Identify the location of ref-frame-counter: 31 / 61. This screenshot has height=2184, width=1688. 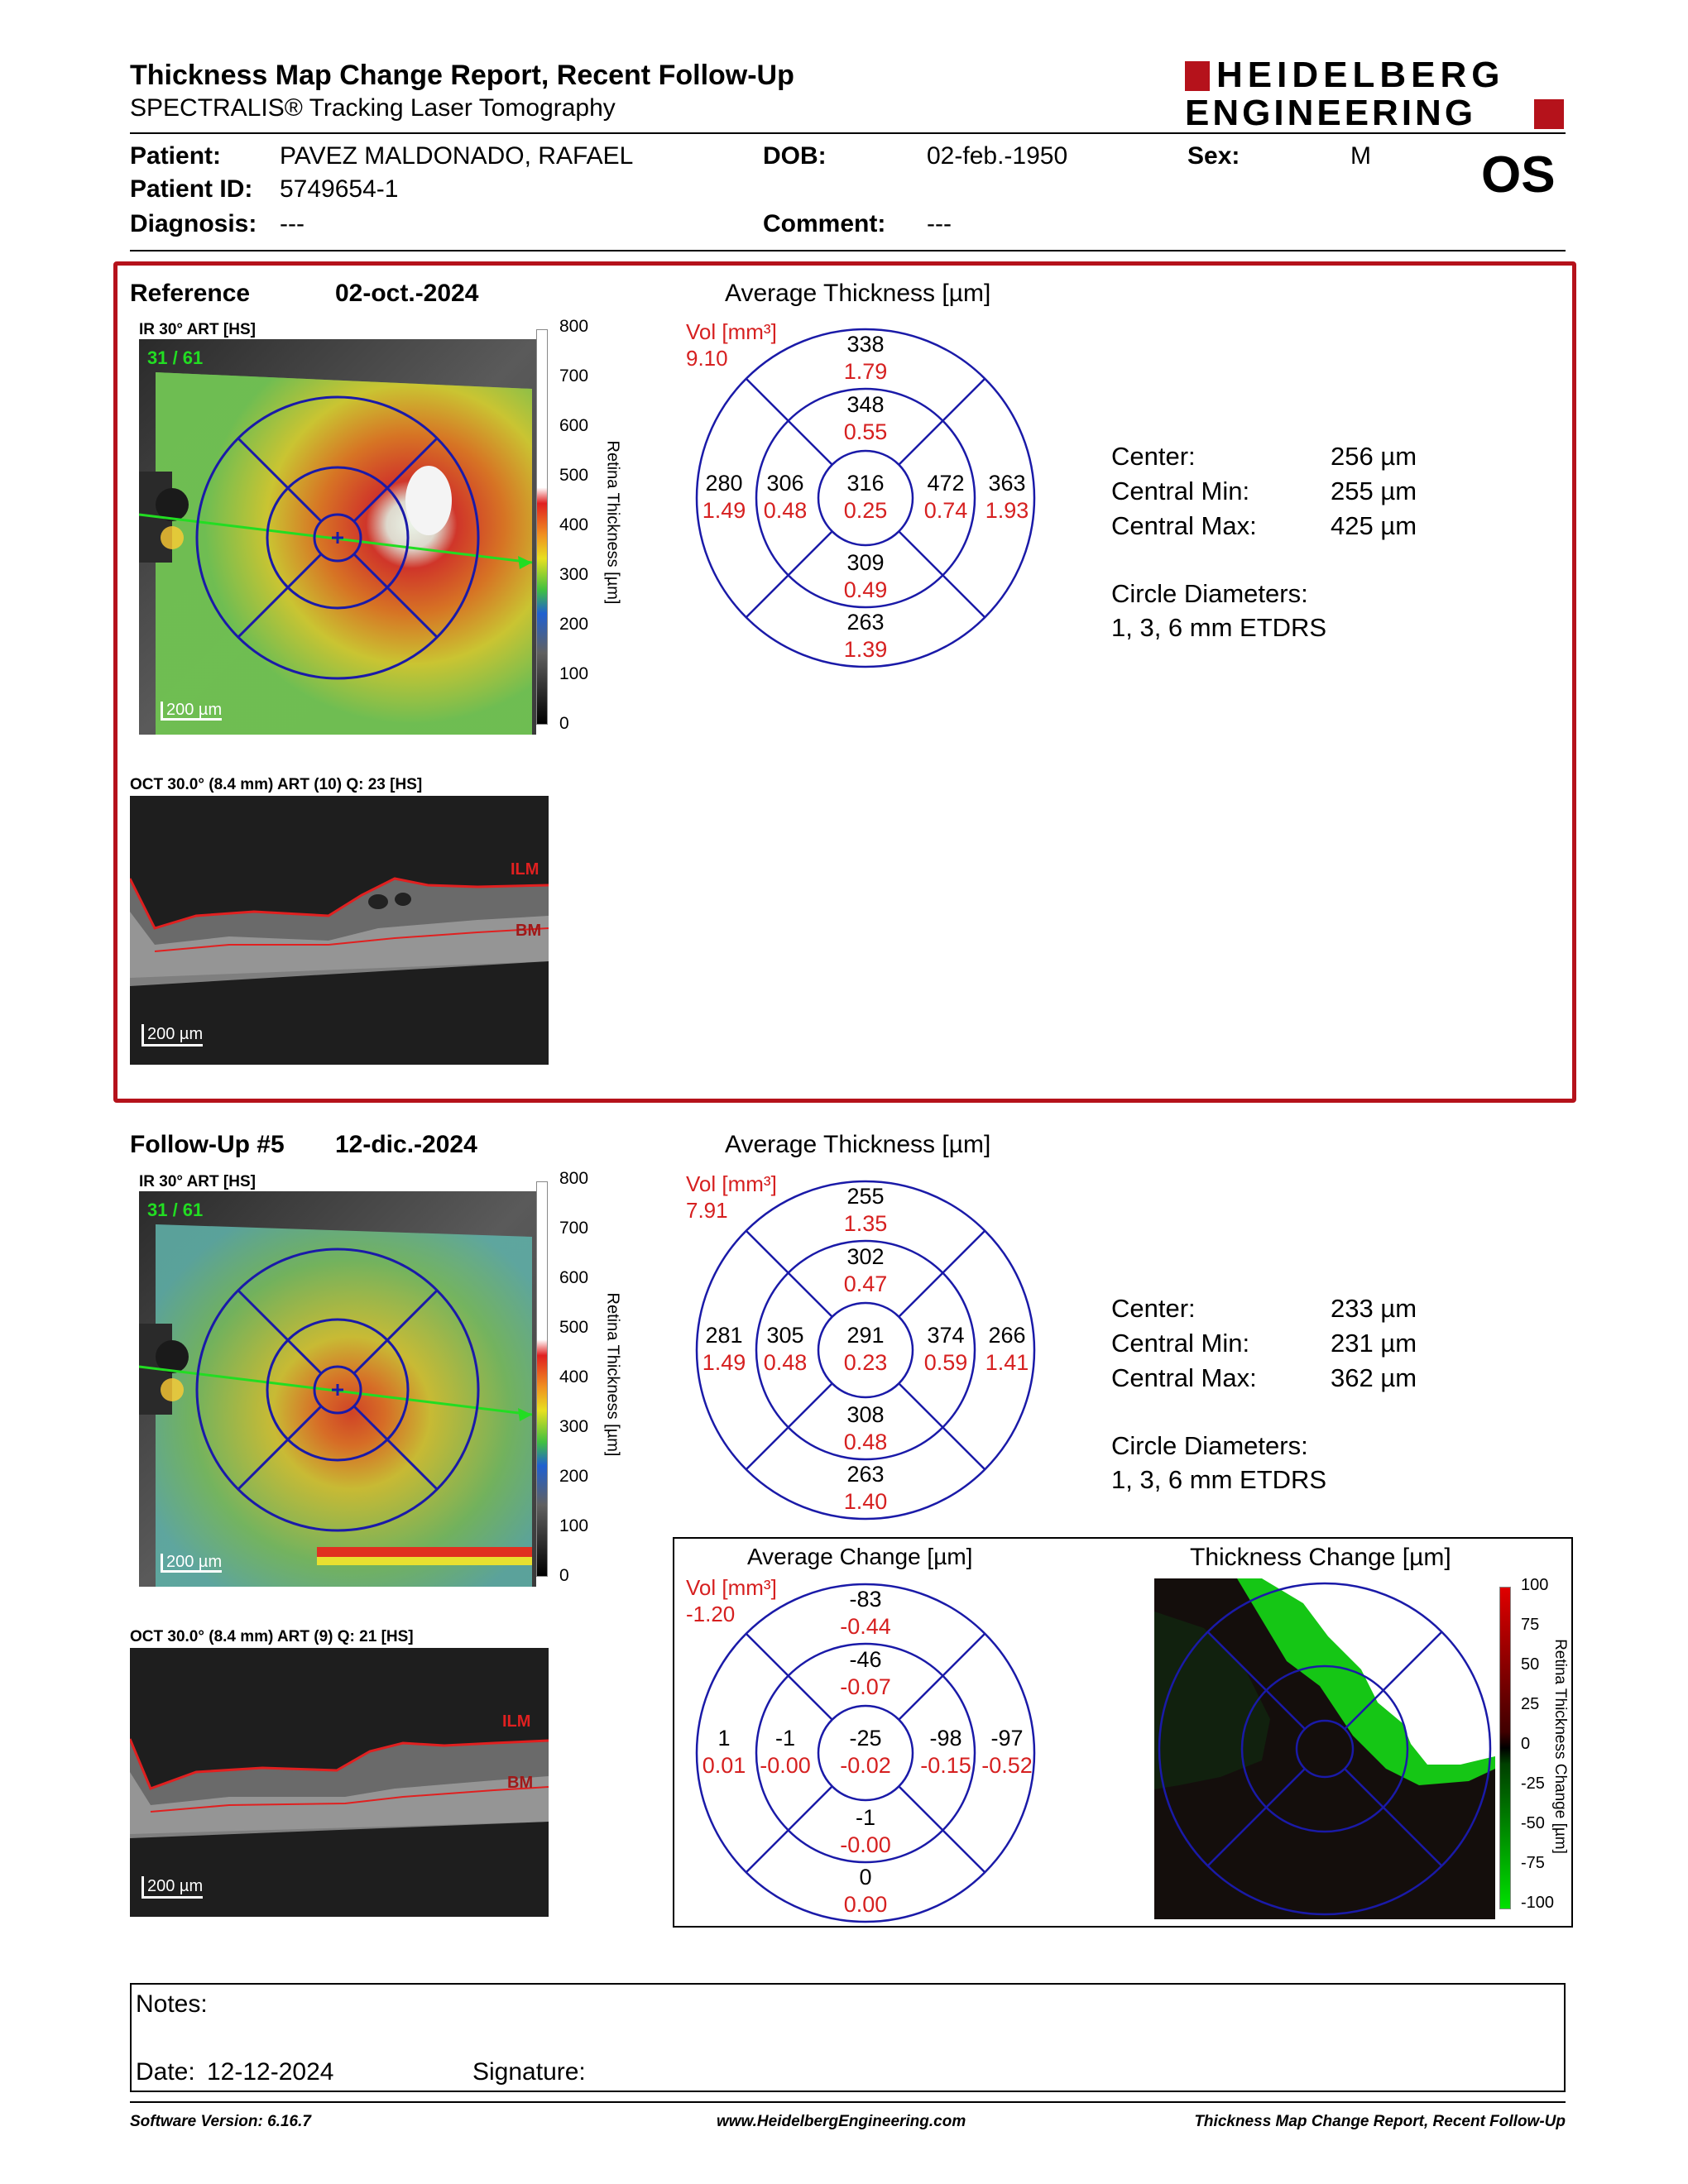
(175, 357).